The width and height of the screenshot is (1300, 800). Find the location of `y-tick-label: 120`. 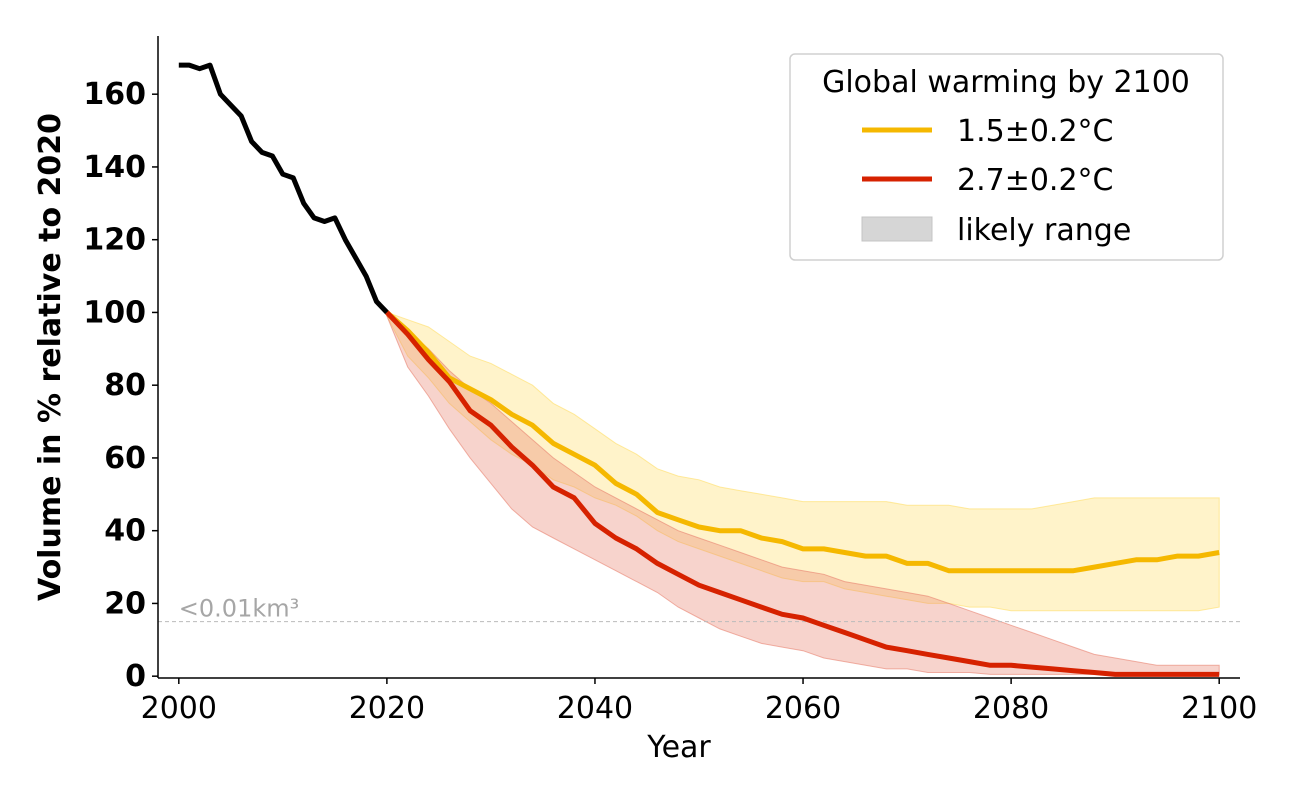

y-tick-label: 120 is located at coordinates (114, 240).